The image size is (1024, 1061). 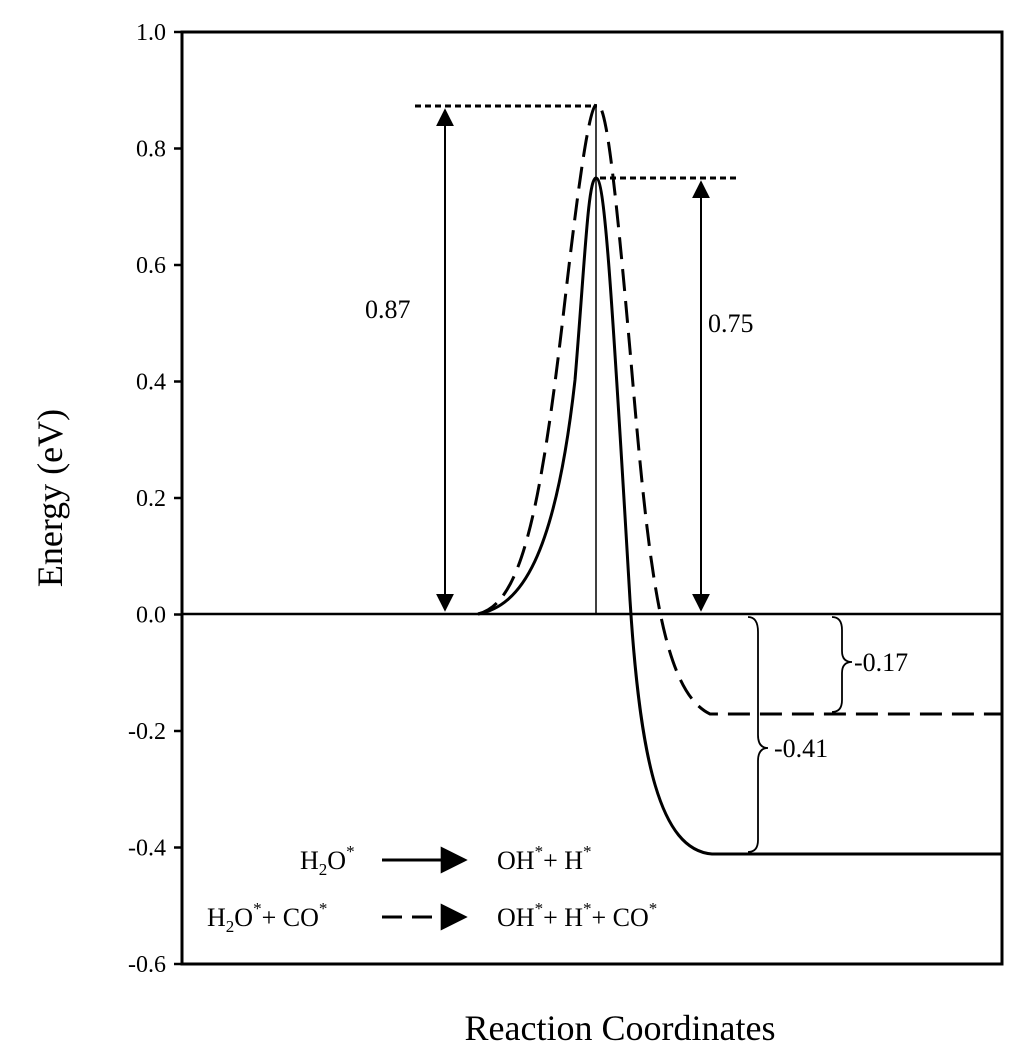 I want to click on y-tick-label: 1.0, so click(x=151, y=33).